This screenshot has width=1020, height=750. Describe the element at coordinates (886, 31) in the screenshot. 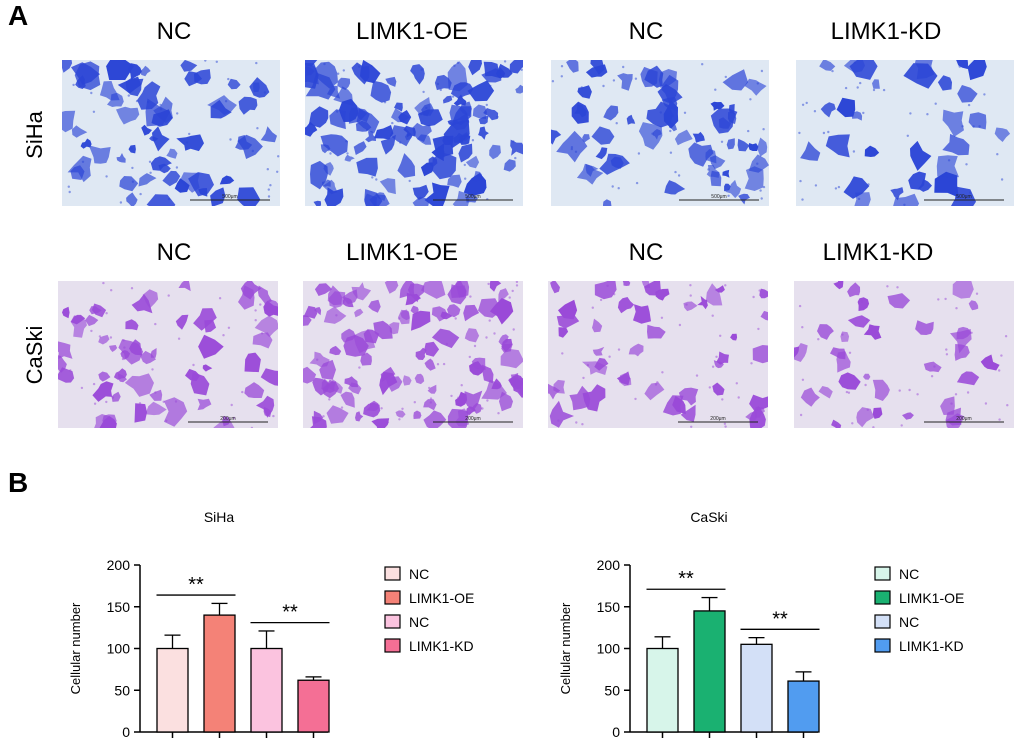

I see `col-label-siha-4: LIMK1-KD` at that location.